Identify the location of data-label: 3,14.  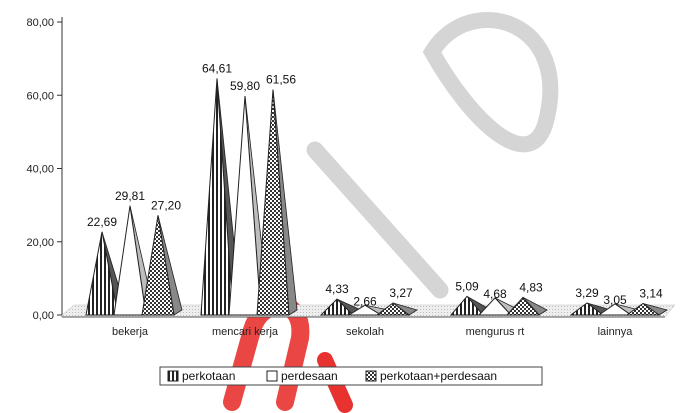
(651, 293).